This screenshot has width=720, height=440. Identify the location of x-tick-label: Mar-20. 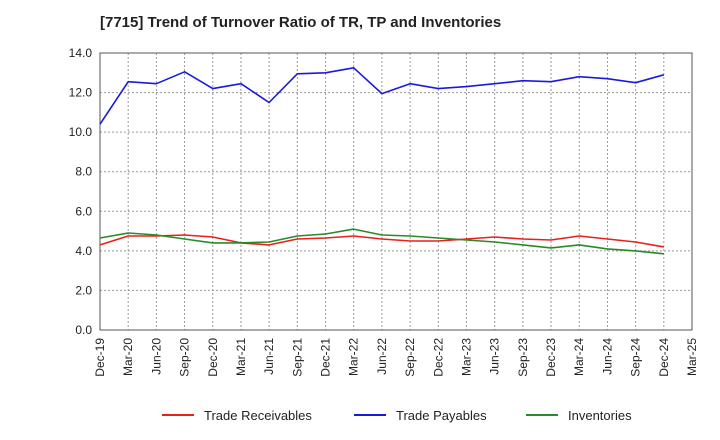
(128, 357).